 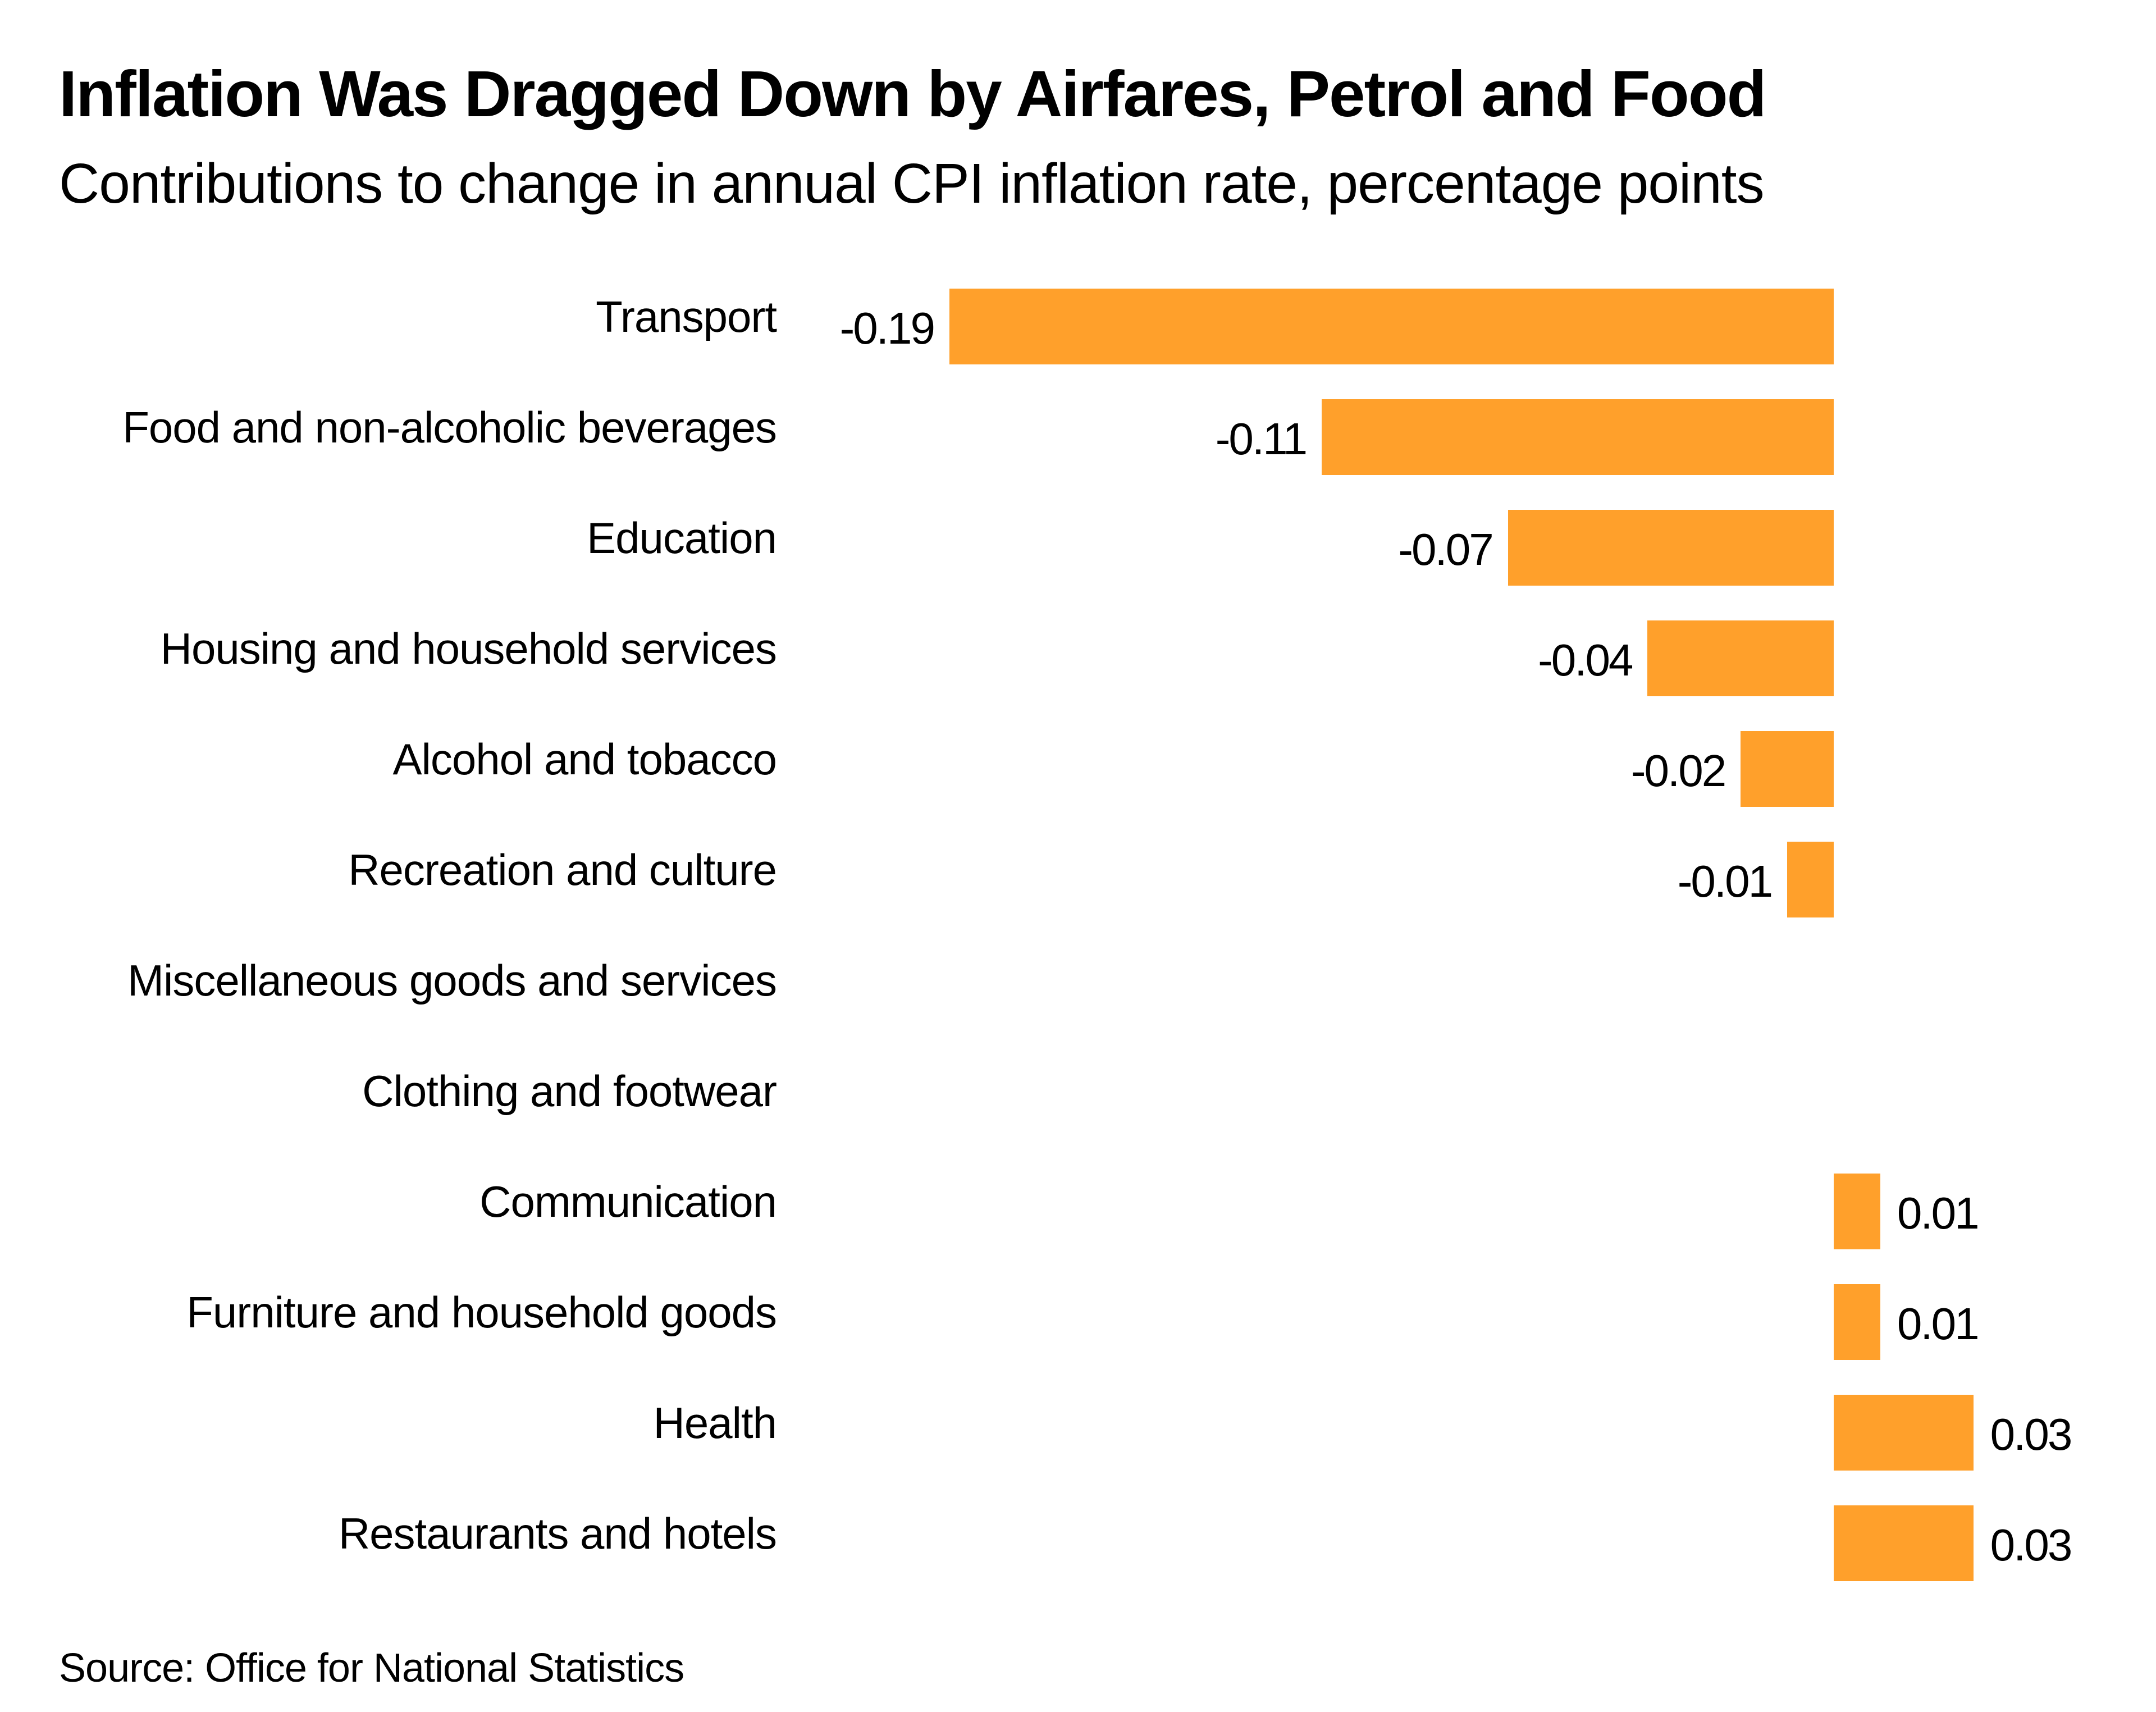 I want to click on category-label: Clothing and footwear, so click(x=569, y=1091).